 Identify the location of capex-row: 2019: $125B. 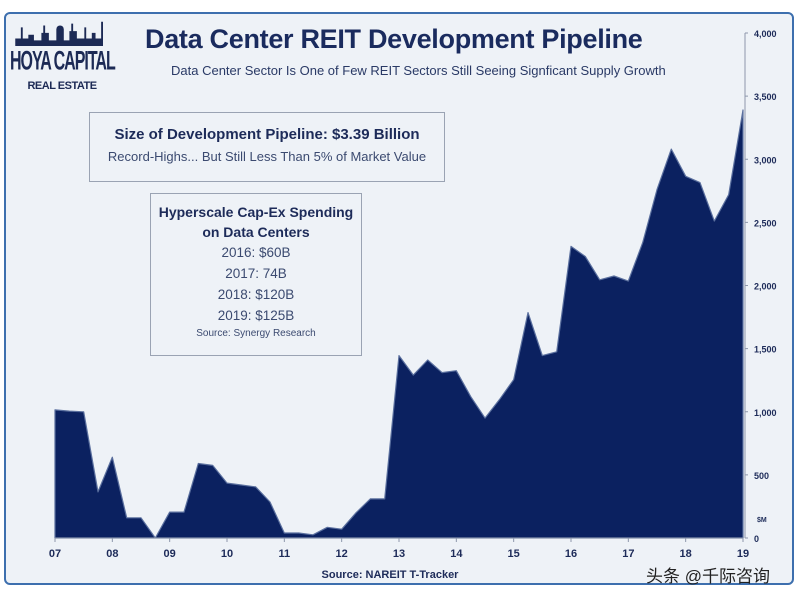
(256, 315).